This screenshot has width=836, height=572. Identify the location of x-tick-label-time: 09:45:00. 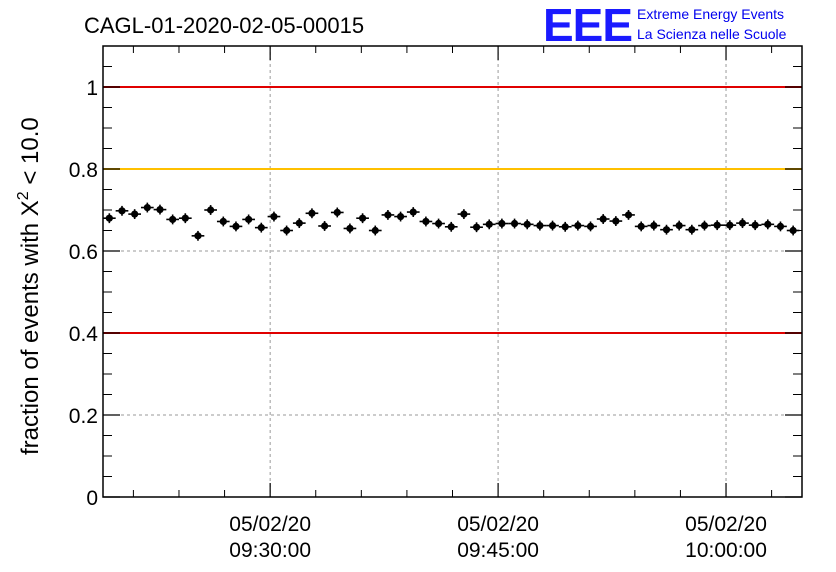
(498, 550).